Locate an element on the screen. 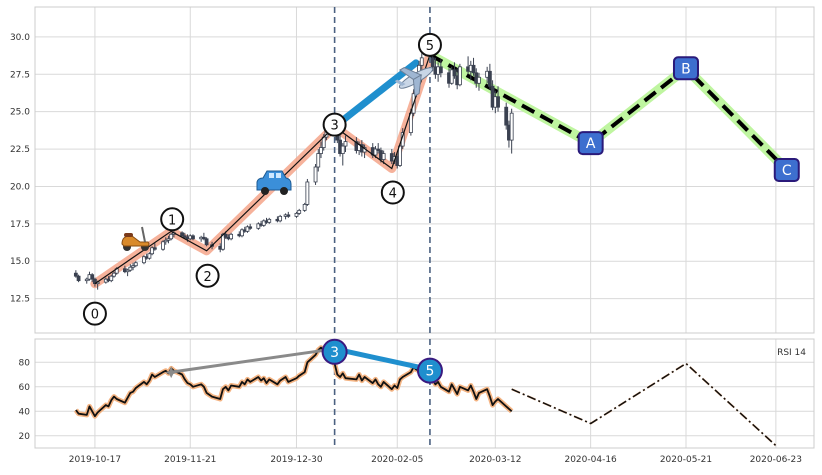 The image size is (822, 475). rsi-bubble-text: 5 is located at coordinates (429, 372).